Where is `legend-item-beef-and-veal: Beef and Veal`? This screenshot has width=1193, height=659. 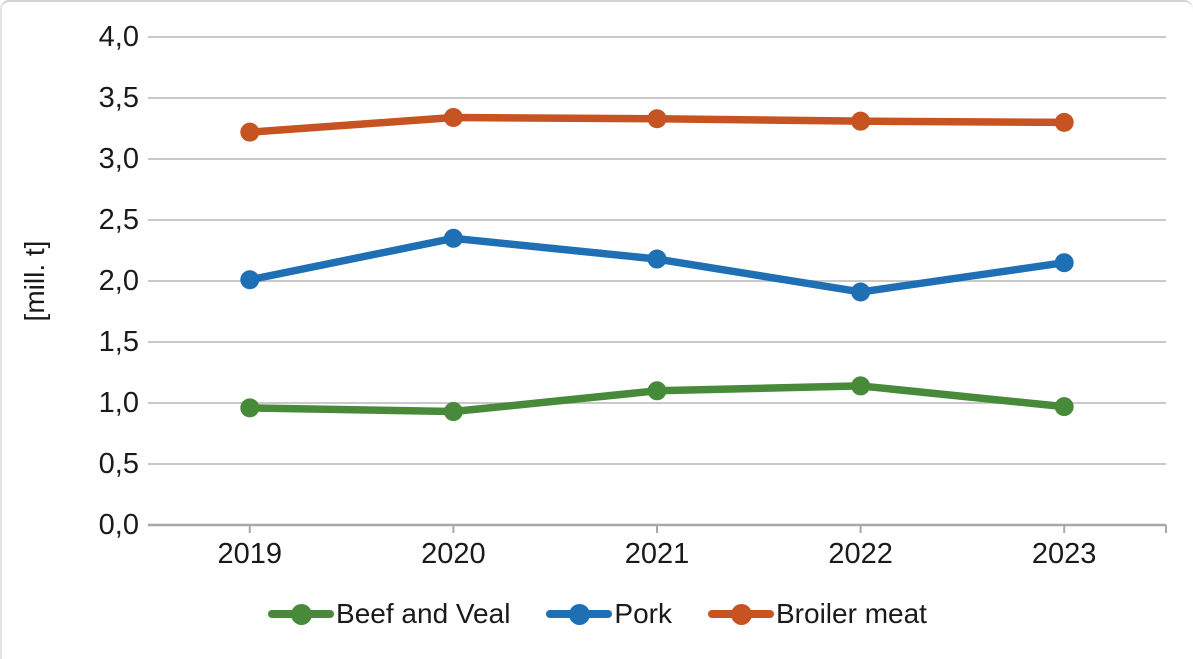 legend-item-beef-and-veal: Beef and Veal is located at coordinates (389, 614).